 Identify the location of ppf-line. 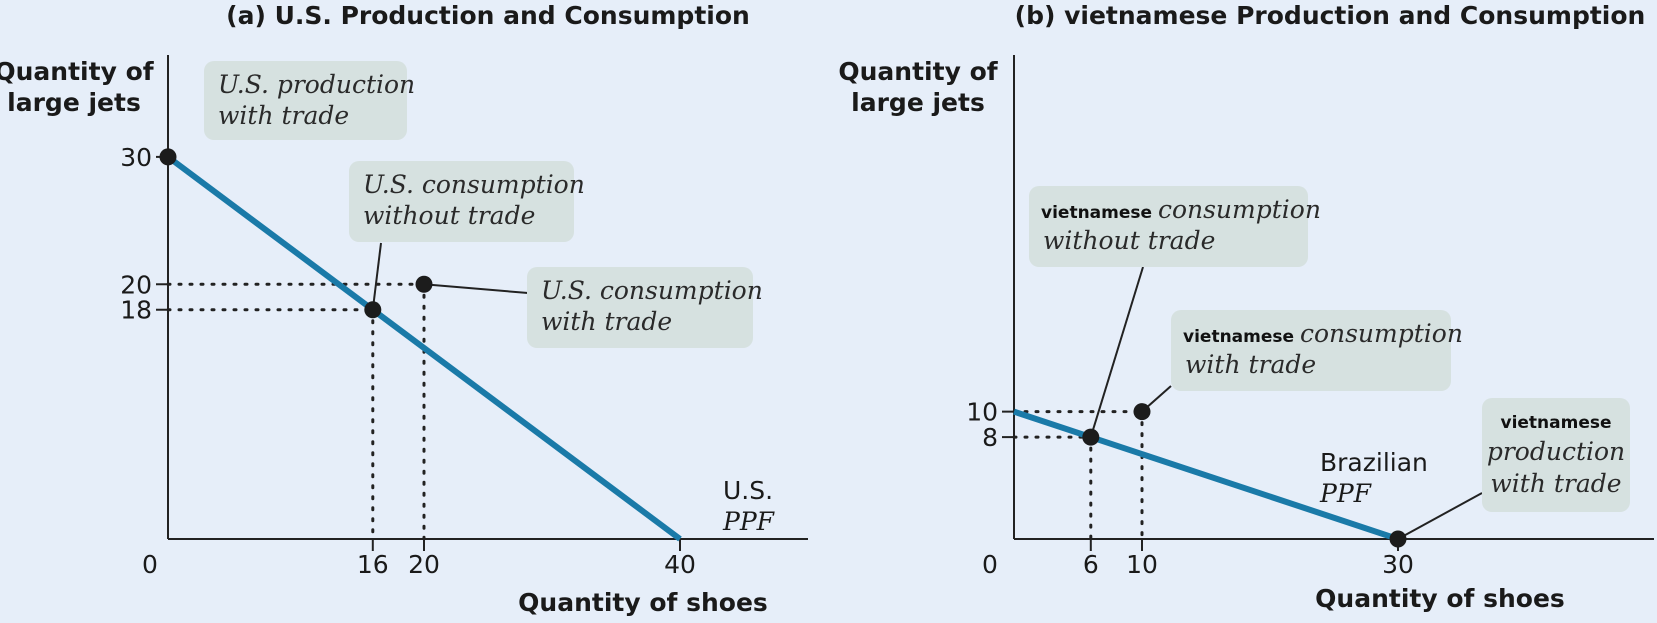
(1206, 475).